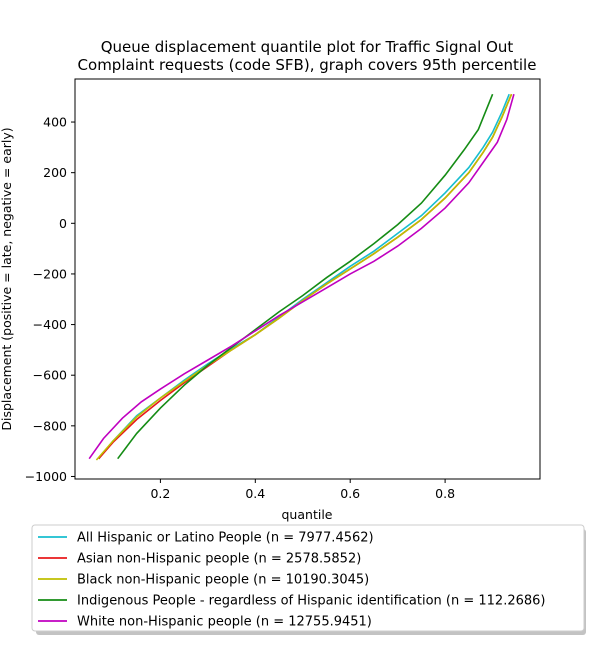 The width and height of the screenshot is (600, 650). I want to click on y-tick-label: −1000, so click(46, 476).